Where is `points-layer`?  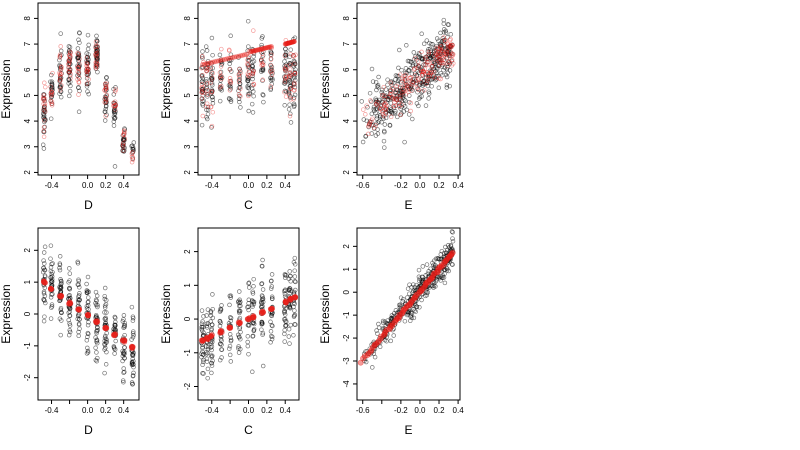 points-layer is located at coordinates (88, 99).